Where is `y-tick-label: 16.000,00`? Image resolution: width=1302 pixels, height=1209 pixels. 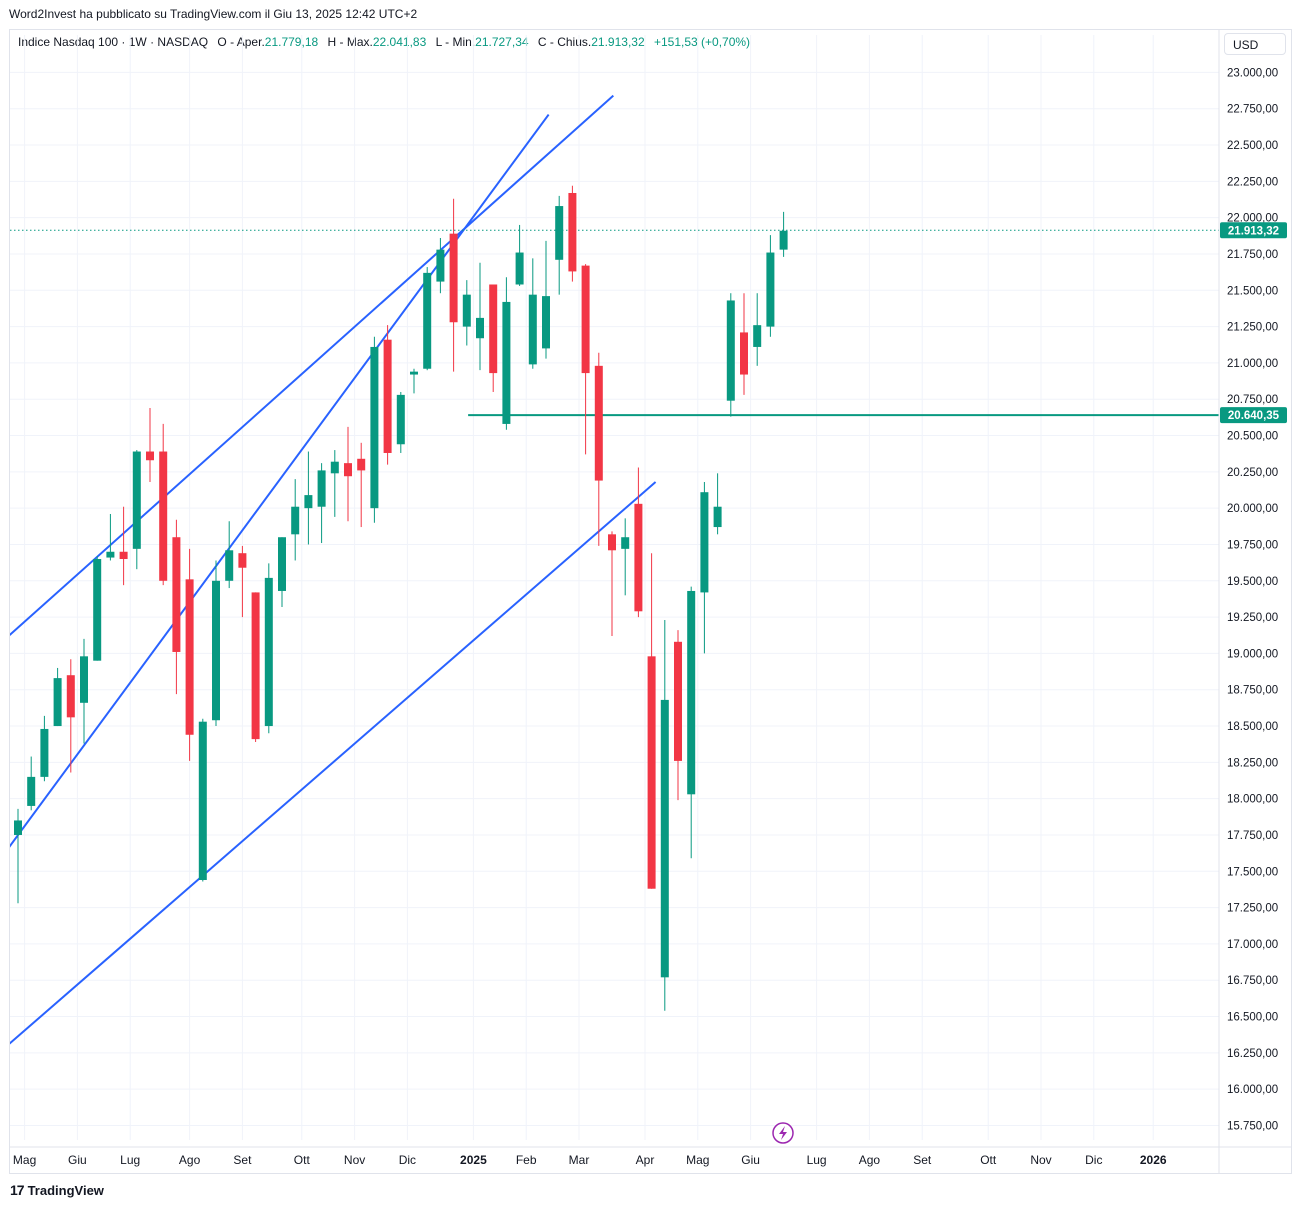
y-tick-label: 16.000,00 is located at coordinates (1252, 1090).